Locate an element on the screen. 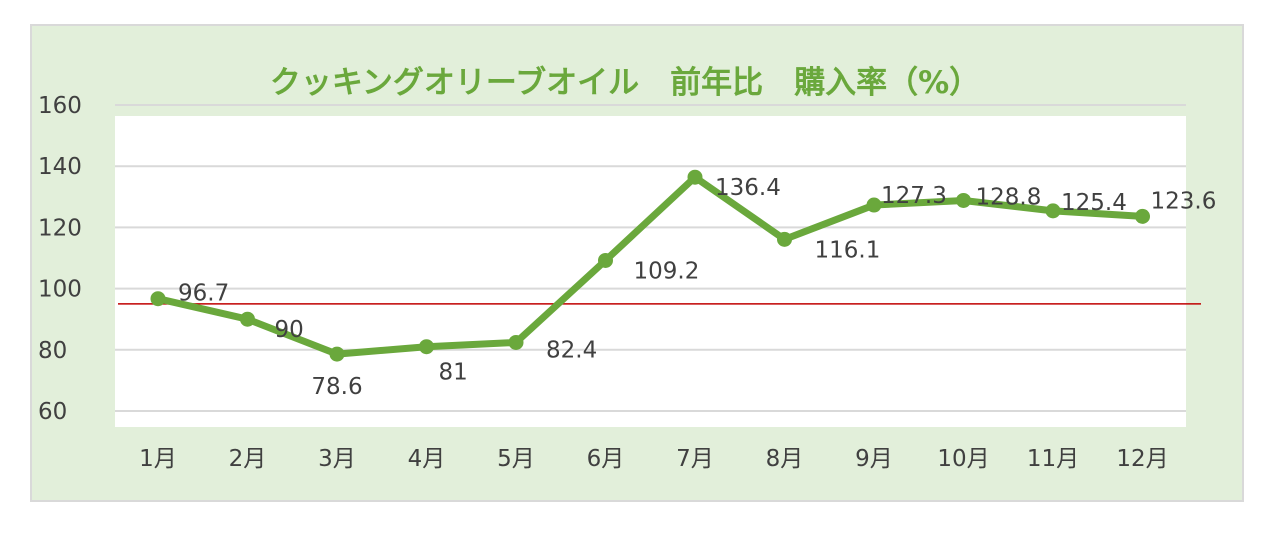 The height and width of the screenshot is (533, 1275). data-label: 123.6 is located at coordinates (1184, 201).